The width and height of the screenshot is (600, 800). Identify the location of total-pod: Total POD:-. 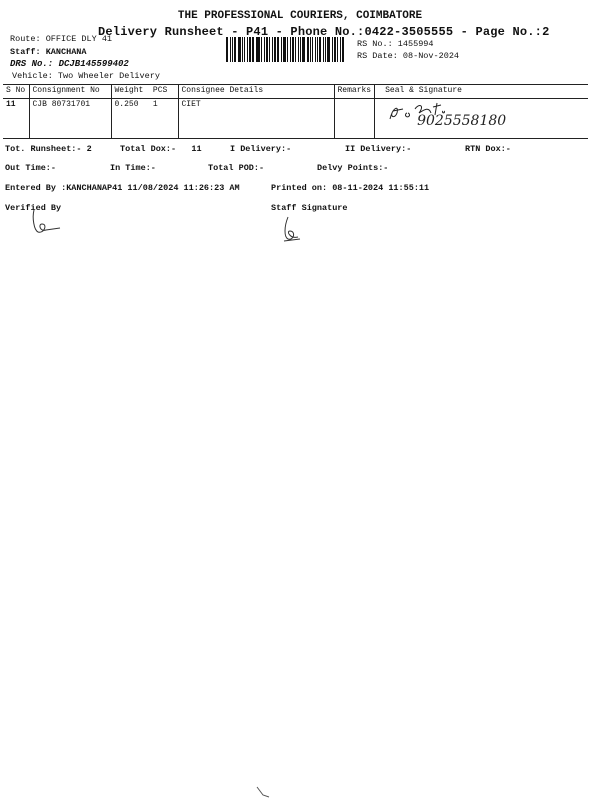
(236, 168).